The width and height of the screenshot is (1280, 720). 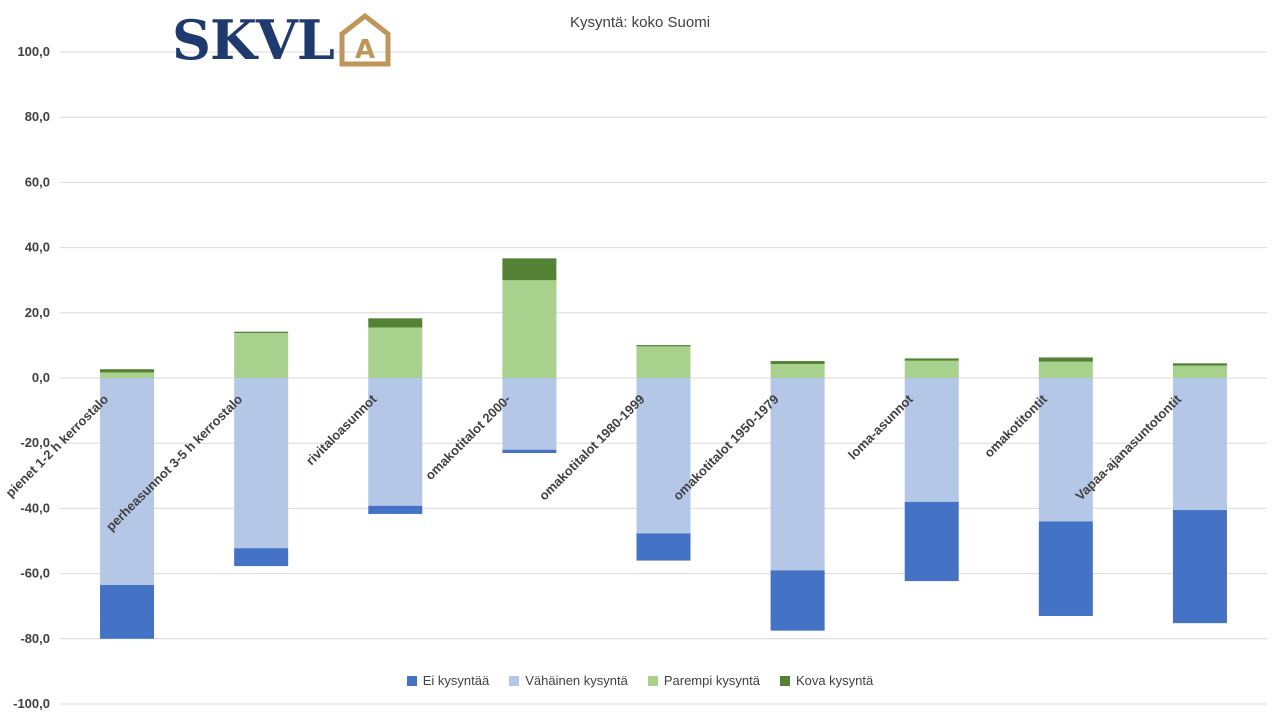 I want to click on y-tick-label: 80,0, so click(x=37, y=116).